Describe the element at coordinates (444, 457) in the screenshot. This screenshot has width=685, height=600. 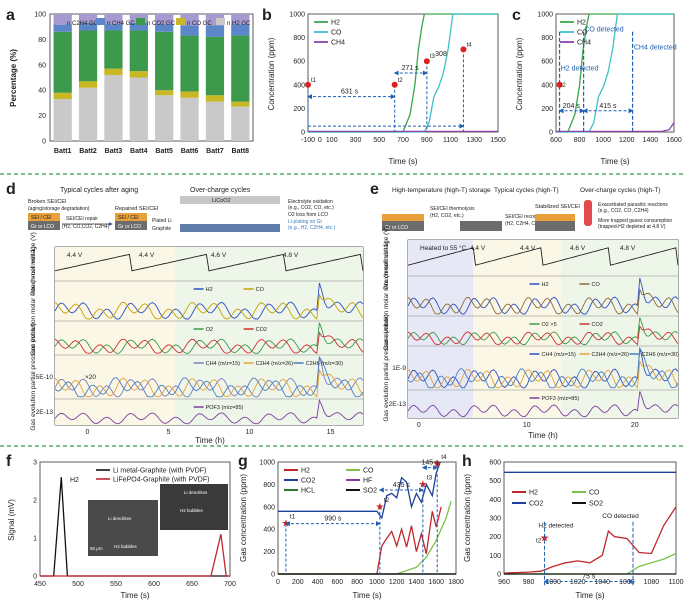
I see `g-marker-label: t4` at that location.